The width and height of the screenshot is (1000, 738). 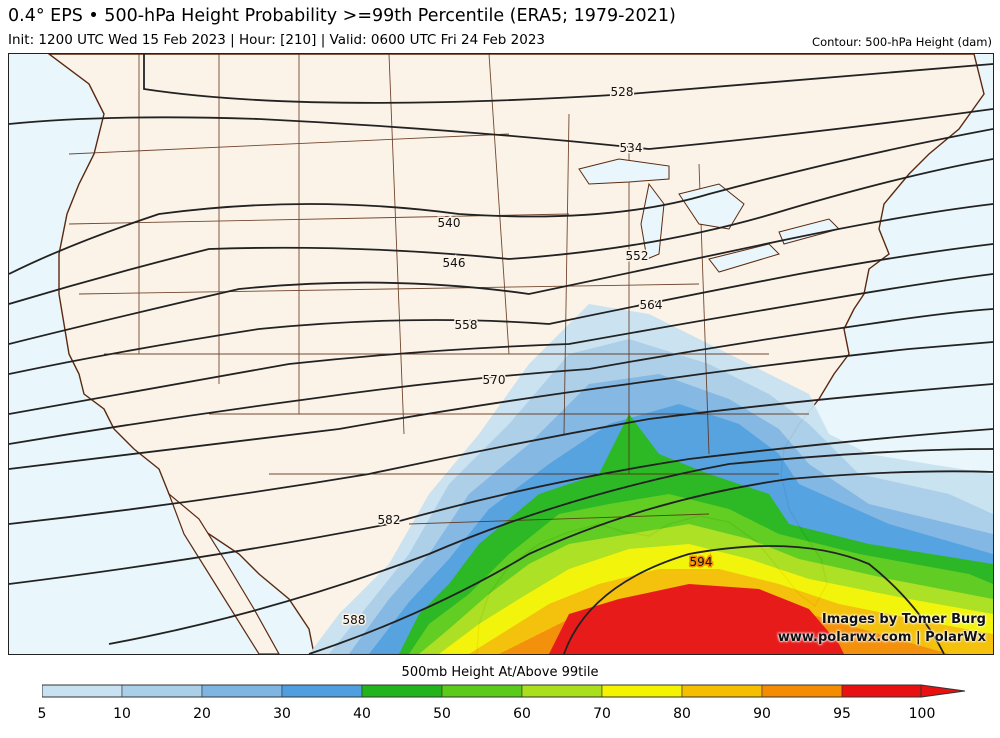 What do you see at coordinates (622, 92) in the screenshot?
I see `contour-label: 528` at bounding box center [622, 92].